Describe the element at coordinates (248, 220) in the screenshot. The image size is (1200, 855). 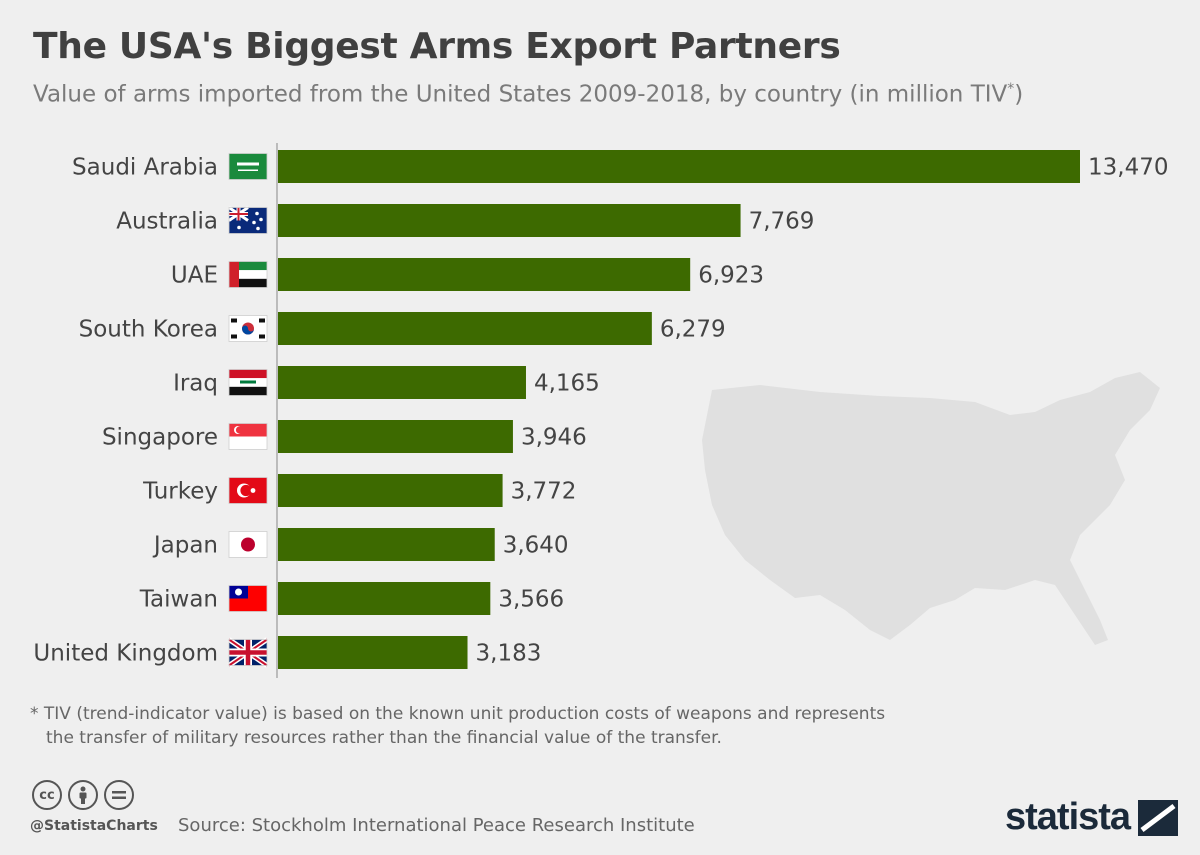
I see `australia-flag-icon` at that location.